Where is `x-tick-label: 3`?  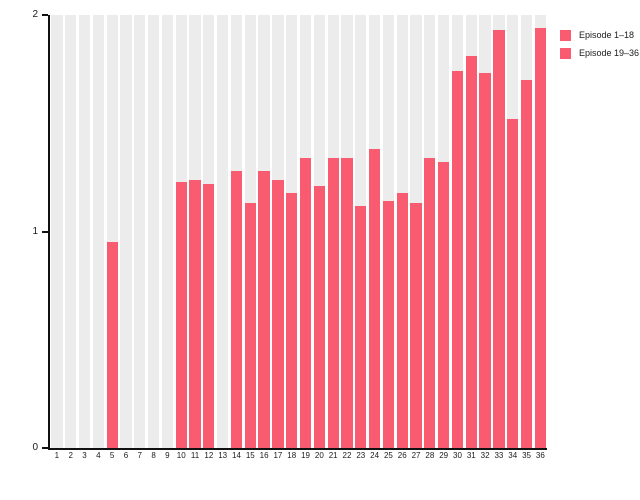
x-tick-label: 3 is located at coordinates (84, 455).